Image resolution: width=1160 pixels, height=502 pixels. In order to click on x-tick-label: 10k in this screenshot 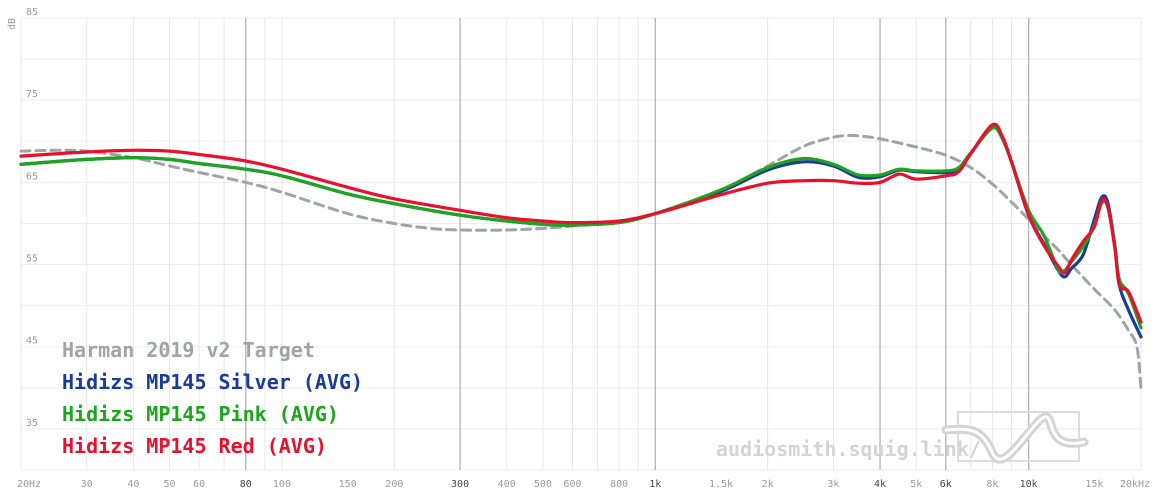, I will do `click(1029, 484)`.